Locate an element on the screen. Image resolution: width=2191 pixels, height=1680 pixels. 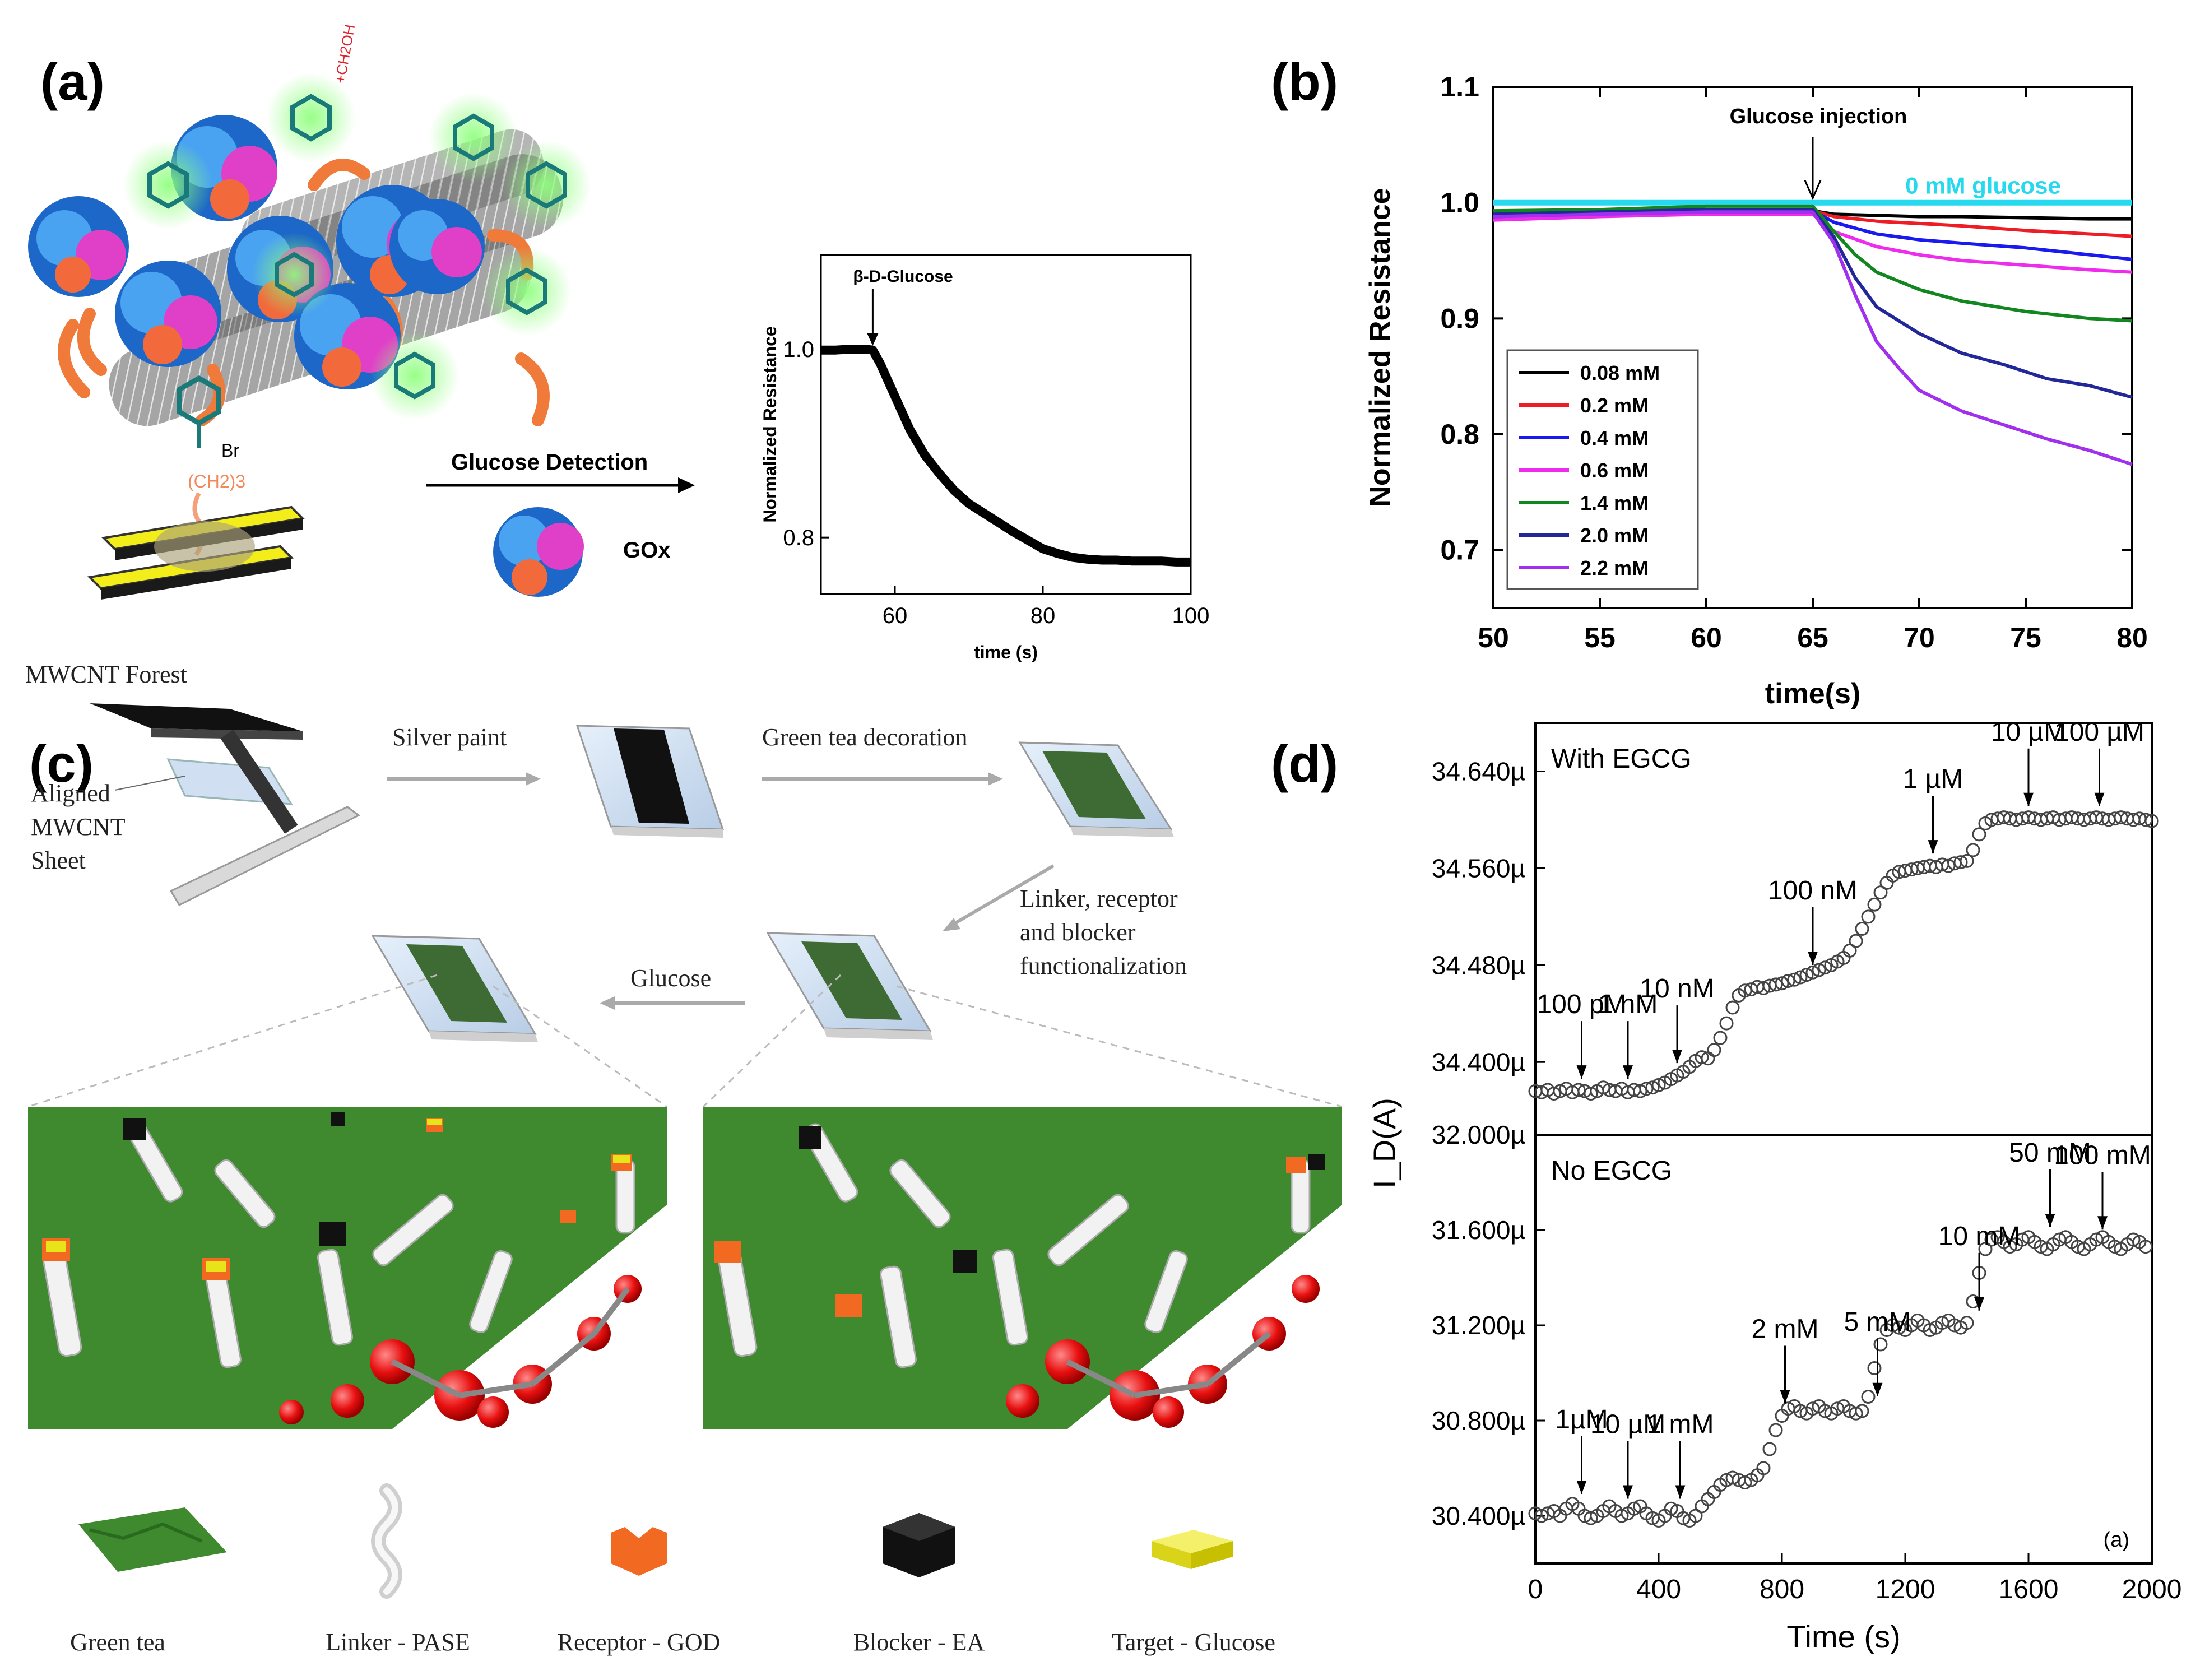
aligned-sheet-label-3: Sheet is located at coordinates (58, 861).